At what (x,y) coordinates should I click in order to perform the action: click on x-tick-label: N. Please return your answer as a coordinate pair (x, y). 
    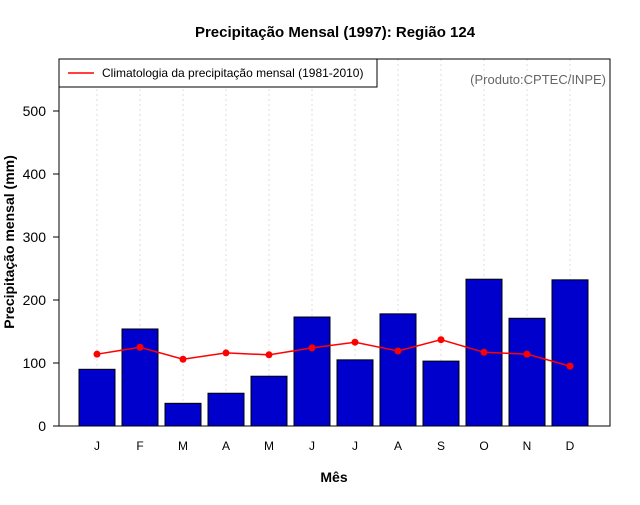
    Looking at the image, I should click on (527, 446).